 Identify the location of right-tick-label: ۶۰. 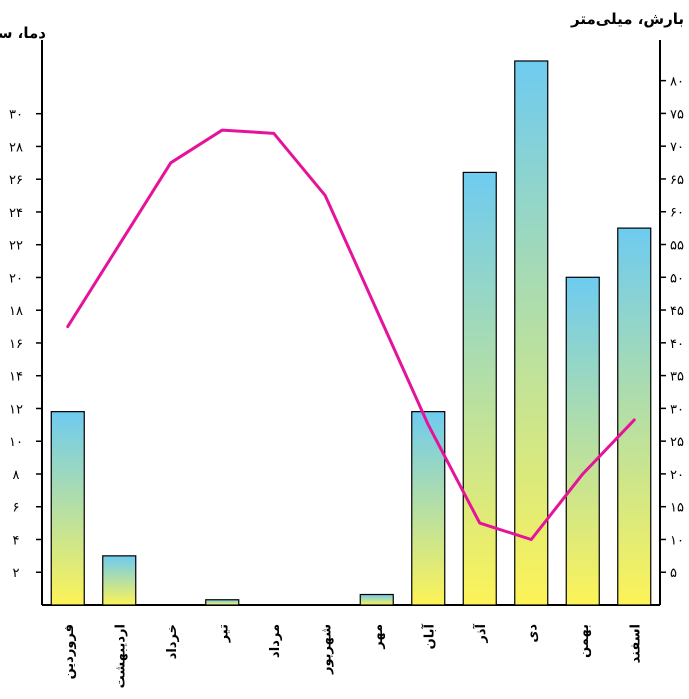
(677, 213).